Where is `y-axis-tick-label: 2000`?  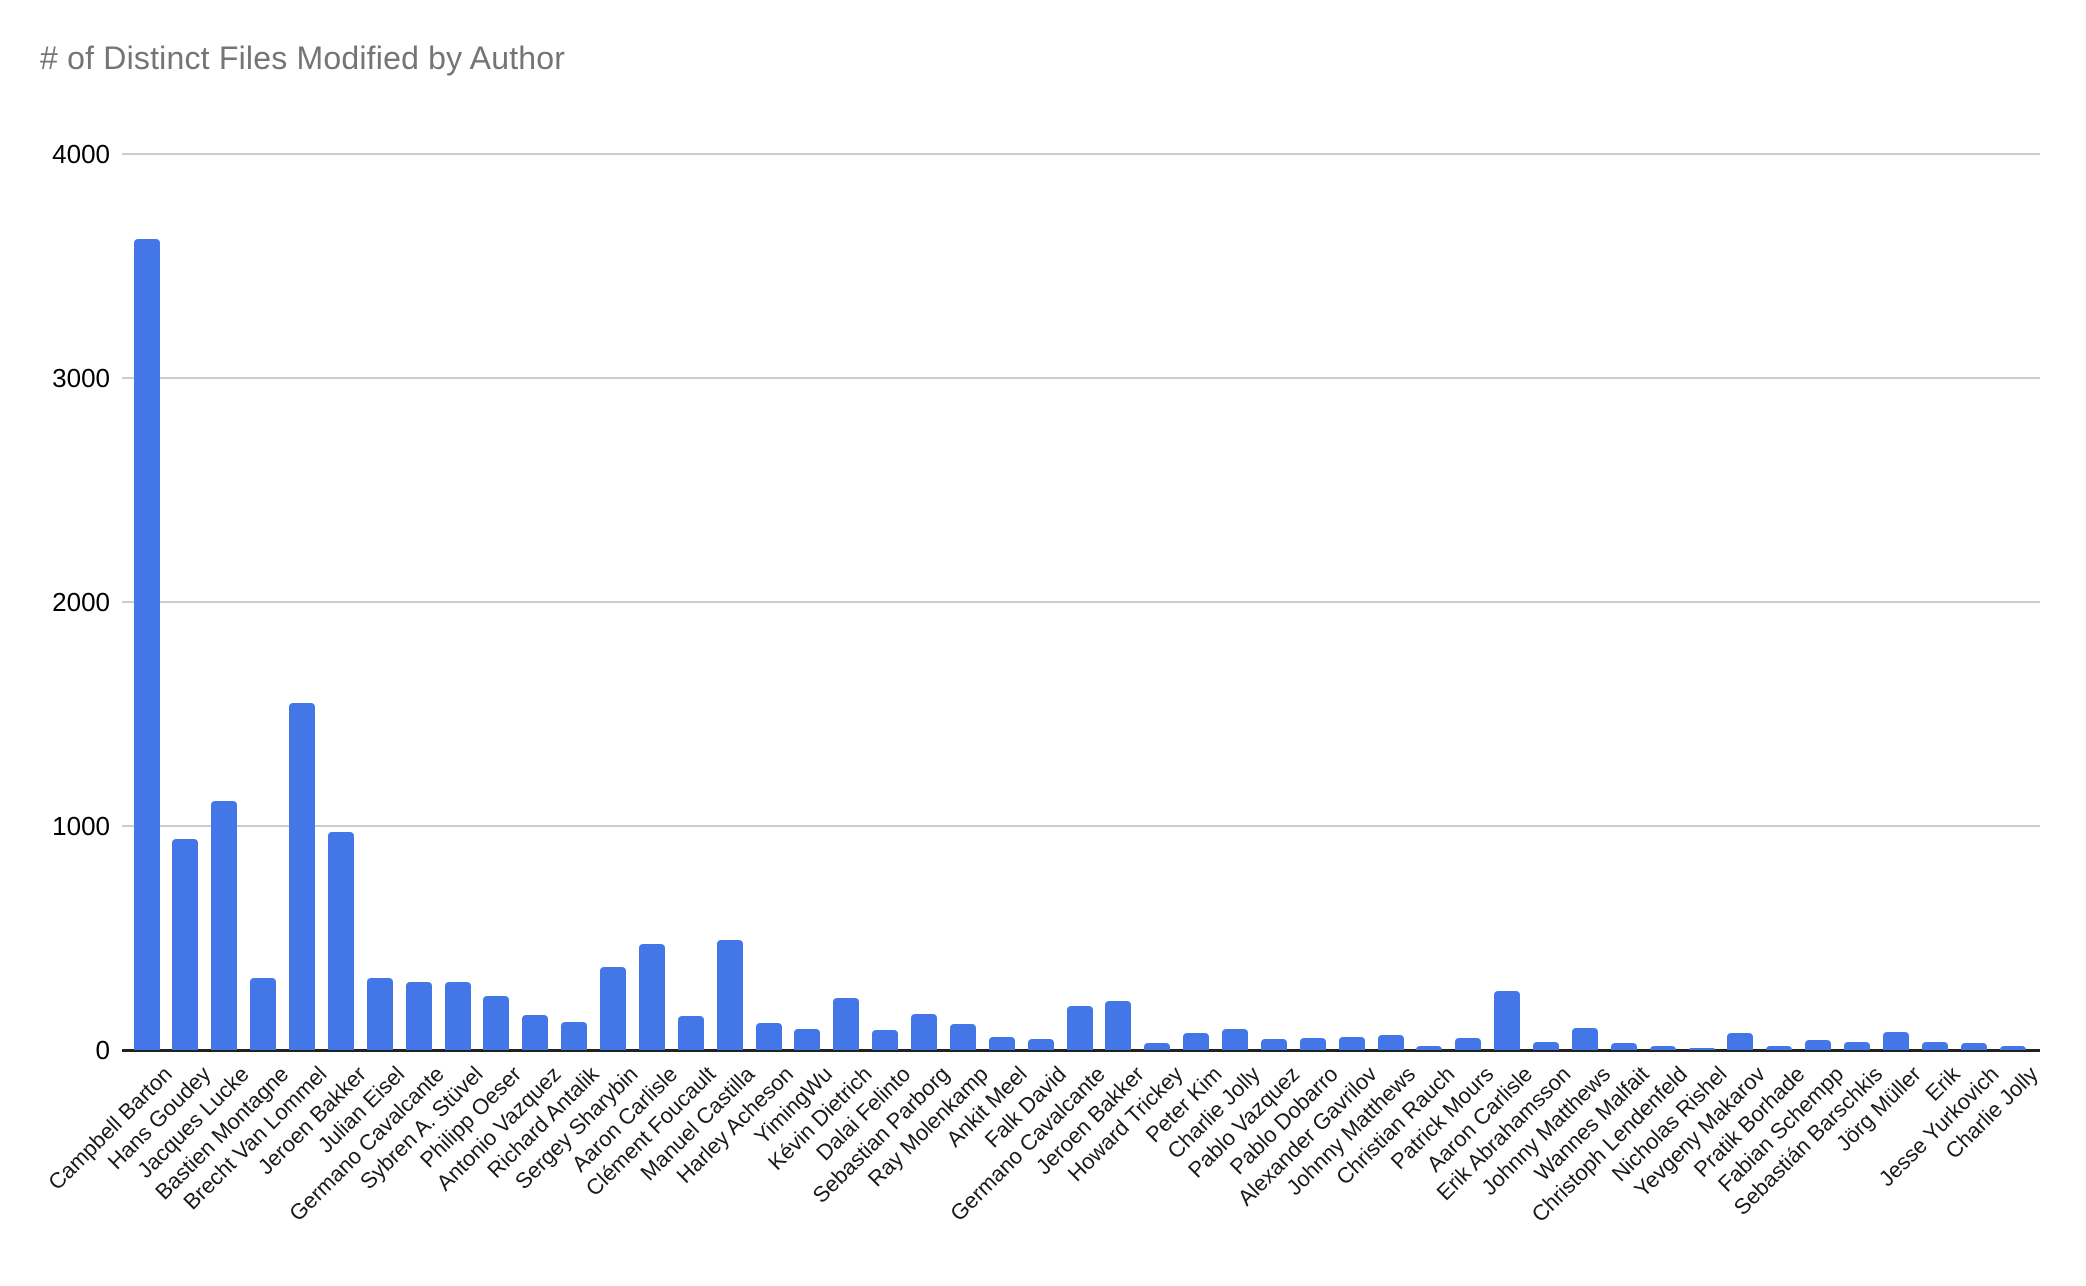
y-axis-tick-label: 2000 is located at coordinates (81, 602).